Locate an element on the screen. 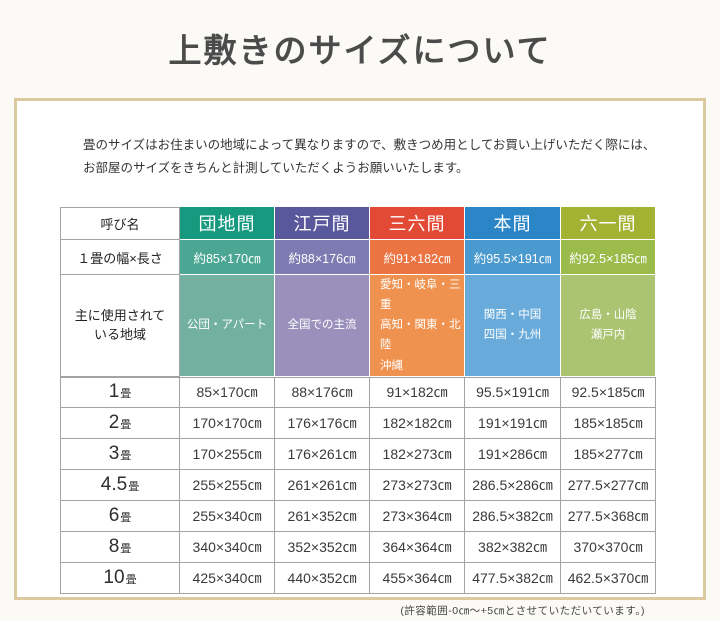  intro-line-2: お部屋のサイズをきちんと計測していただくようお願いいたします。 is located at coordinates (276, 167).